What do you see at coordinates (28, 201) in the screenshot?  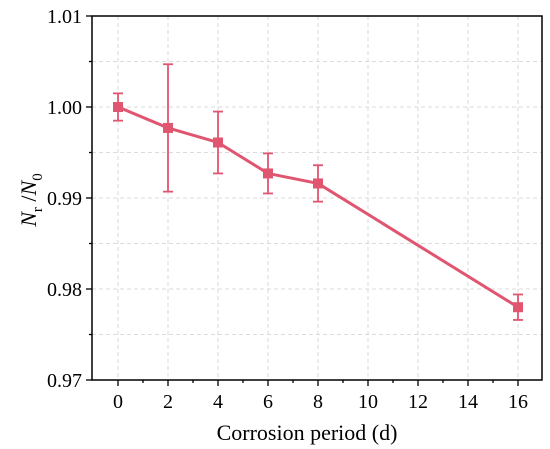 I see `y-axis-title-sep: /` at bounding box center [28, 201].